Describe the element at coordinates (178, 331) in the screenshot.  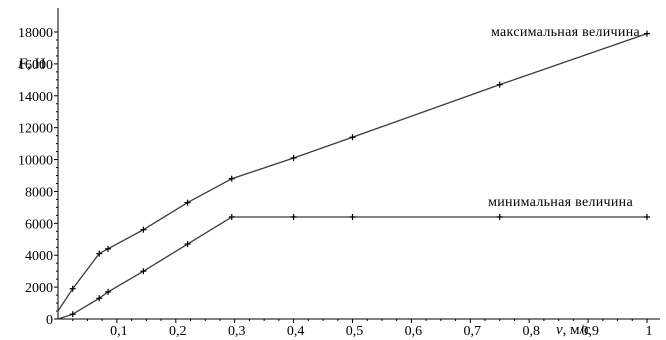
I see `x-tick-label: 0,2` at that location.